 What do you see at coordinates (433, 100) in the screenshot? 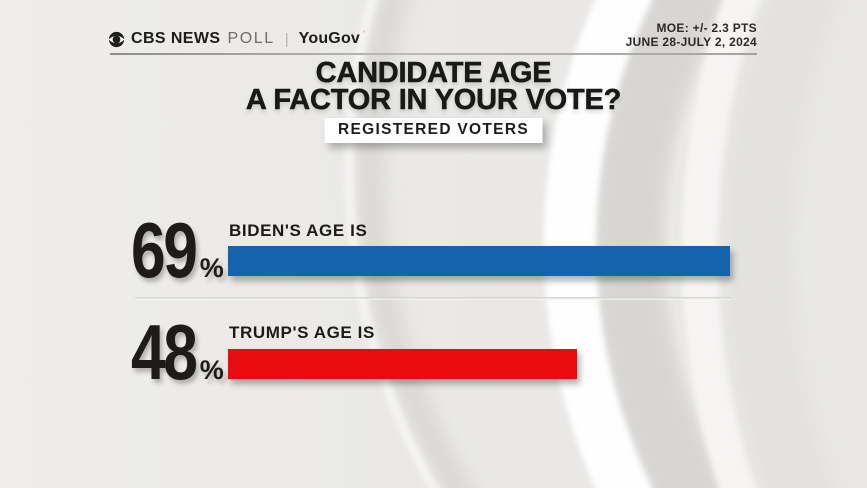
I see `title-line-2: A FACTOR IN YOUR VOTE?` at bounding box center [433, 100].